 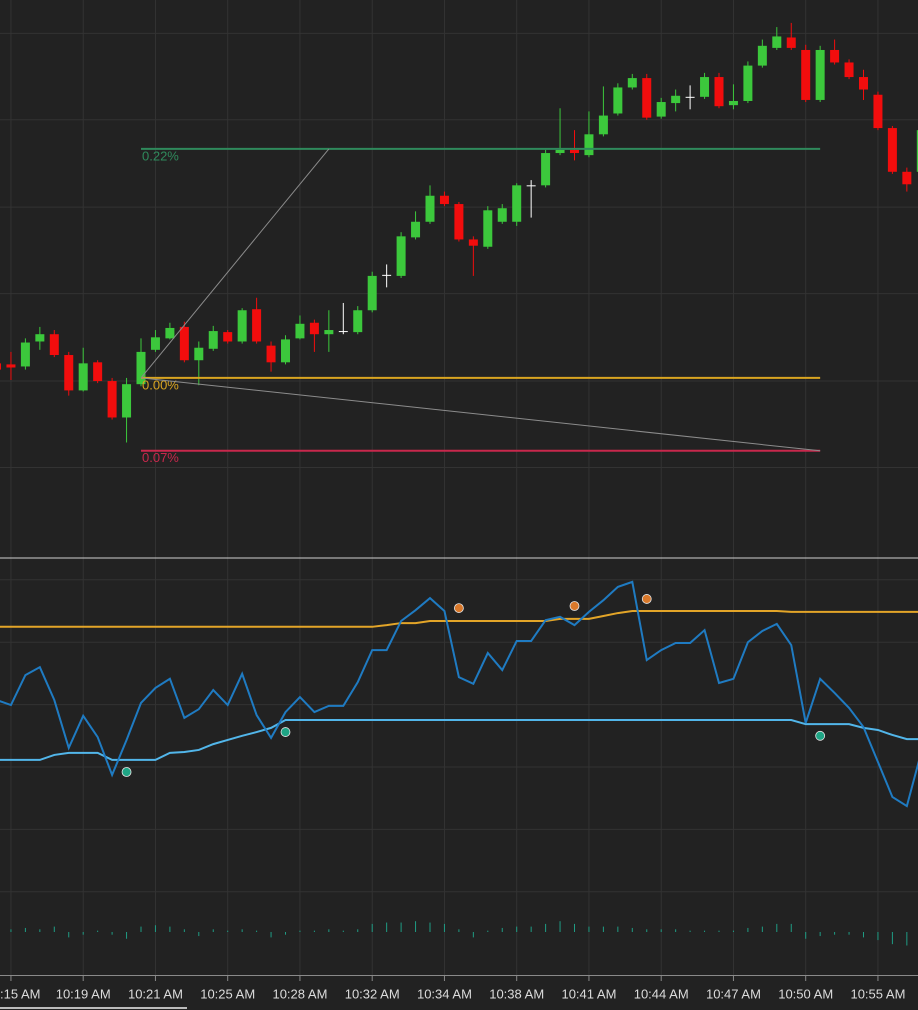 I want to click on x-tick-label: 10:34 AM, so click(x=444, y=993).